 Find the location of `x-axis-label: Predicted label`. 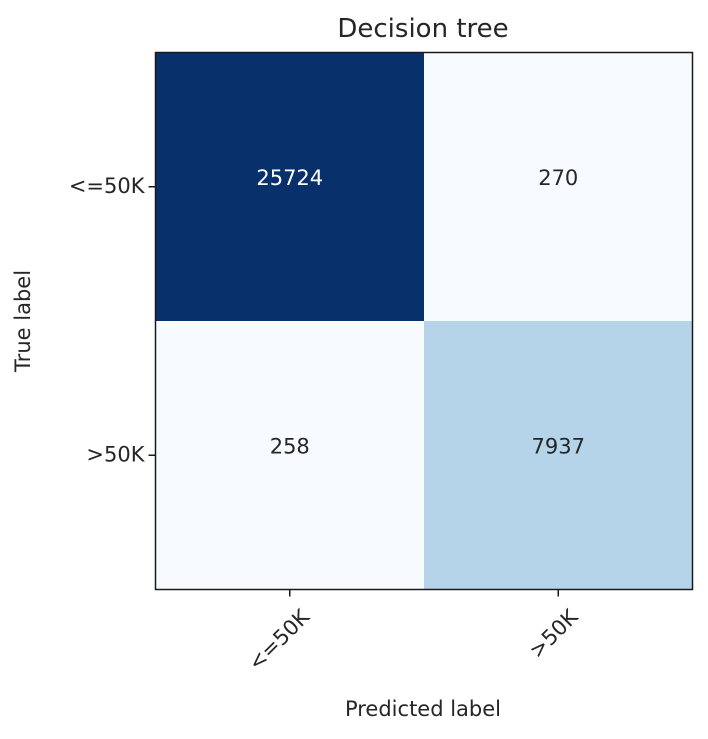

x-axis-label: Predicted label is located at coordinates (423, 709).